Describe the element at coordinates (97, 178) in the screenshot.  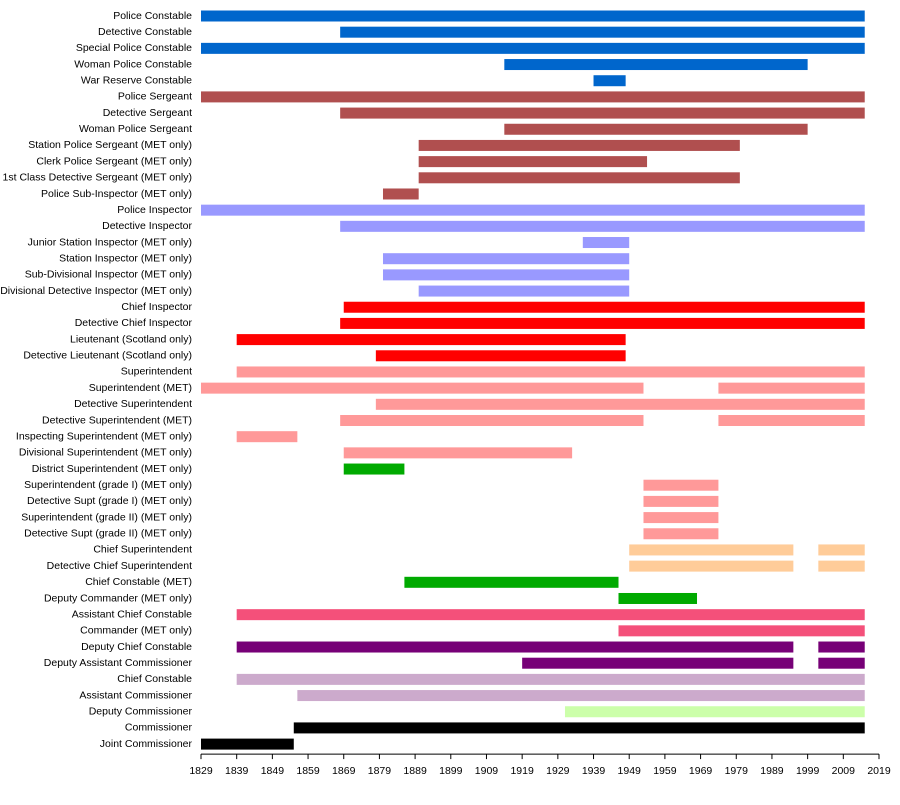
I see `row-label: 1st Class Detective Sergeant (MET only)` at that location.